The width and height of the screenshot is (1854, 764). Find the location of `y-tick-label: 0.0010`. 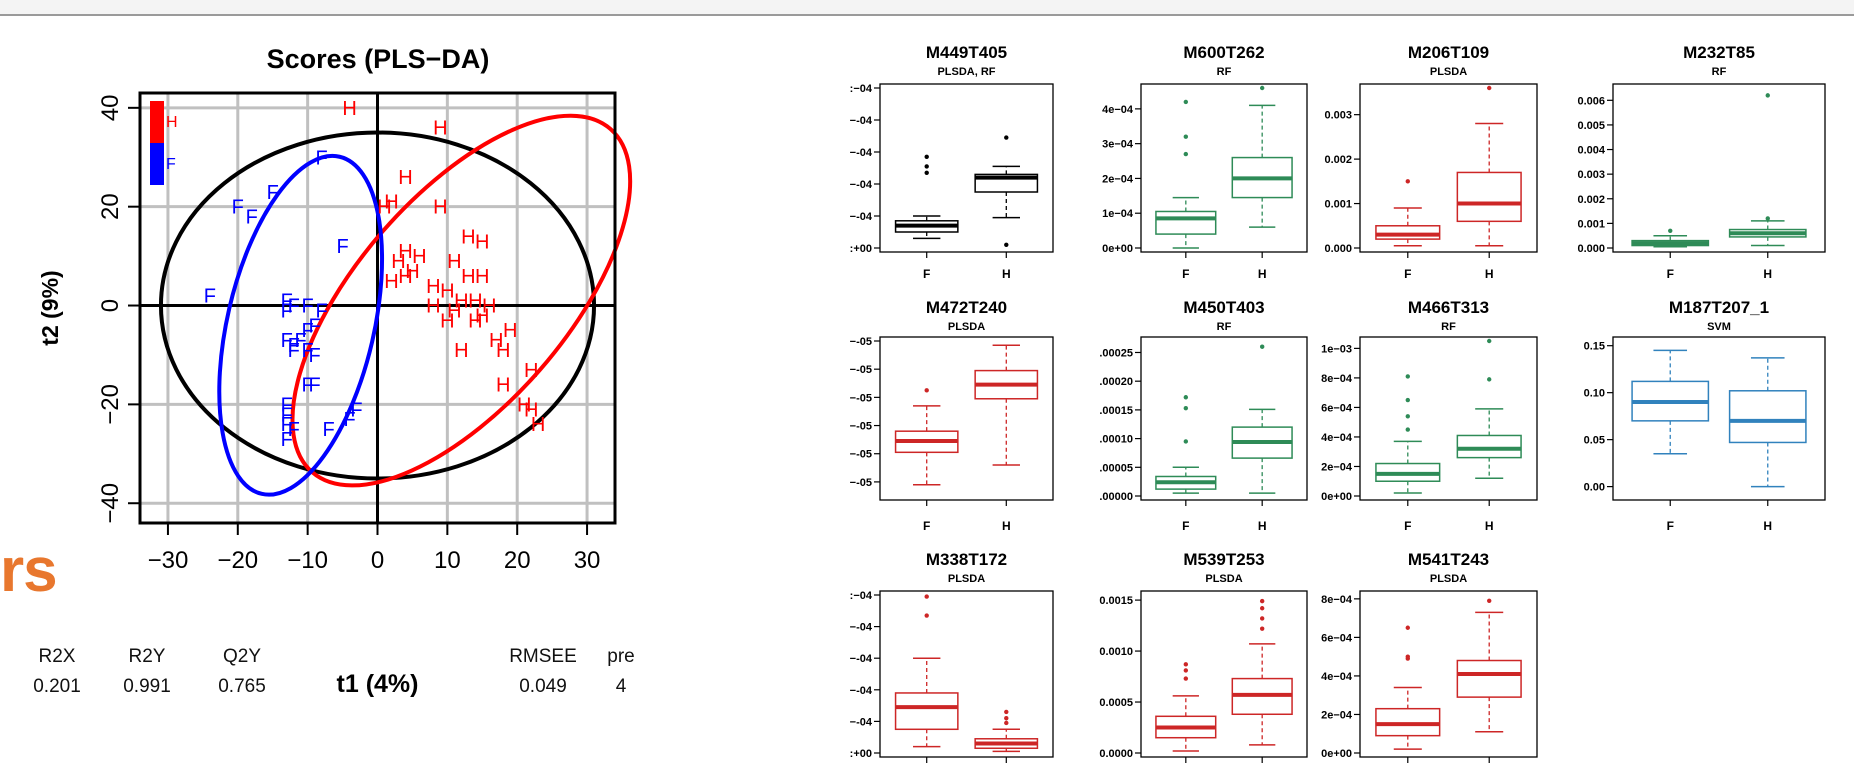

y-tick-label: 0.0010 is located at coordinates (1116, 652).